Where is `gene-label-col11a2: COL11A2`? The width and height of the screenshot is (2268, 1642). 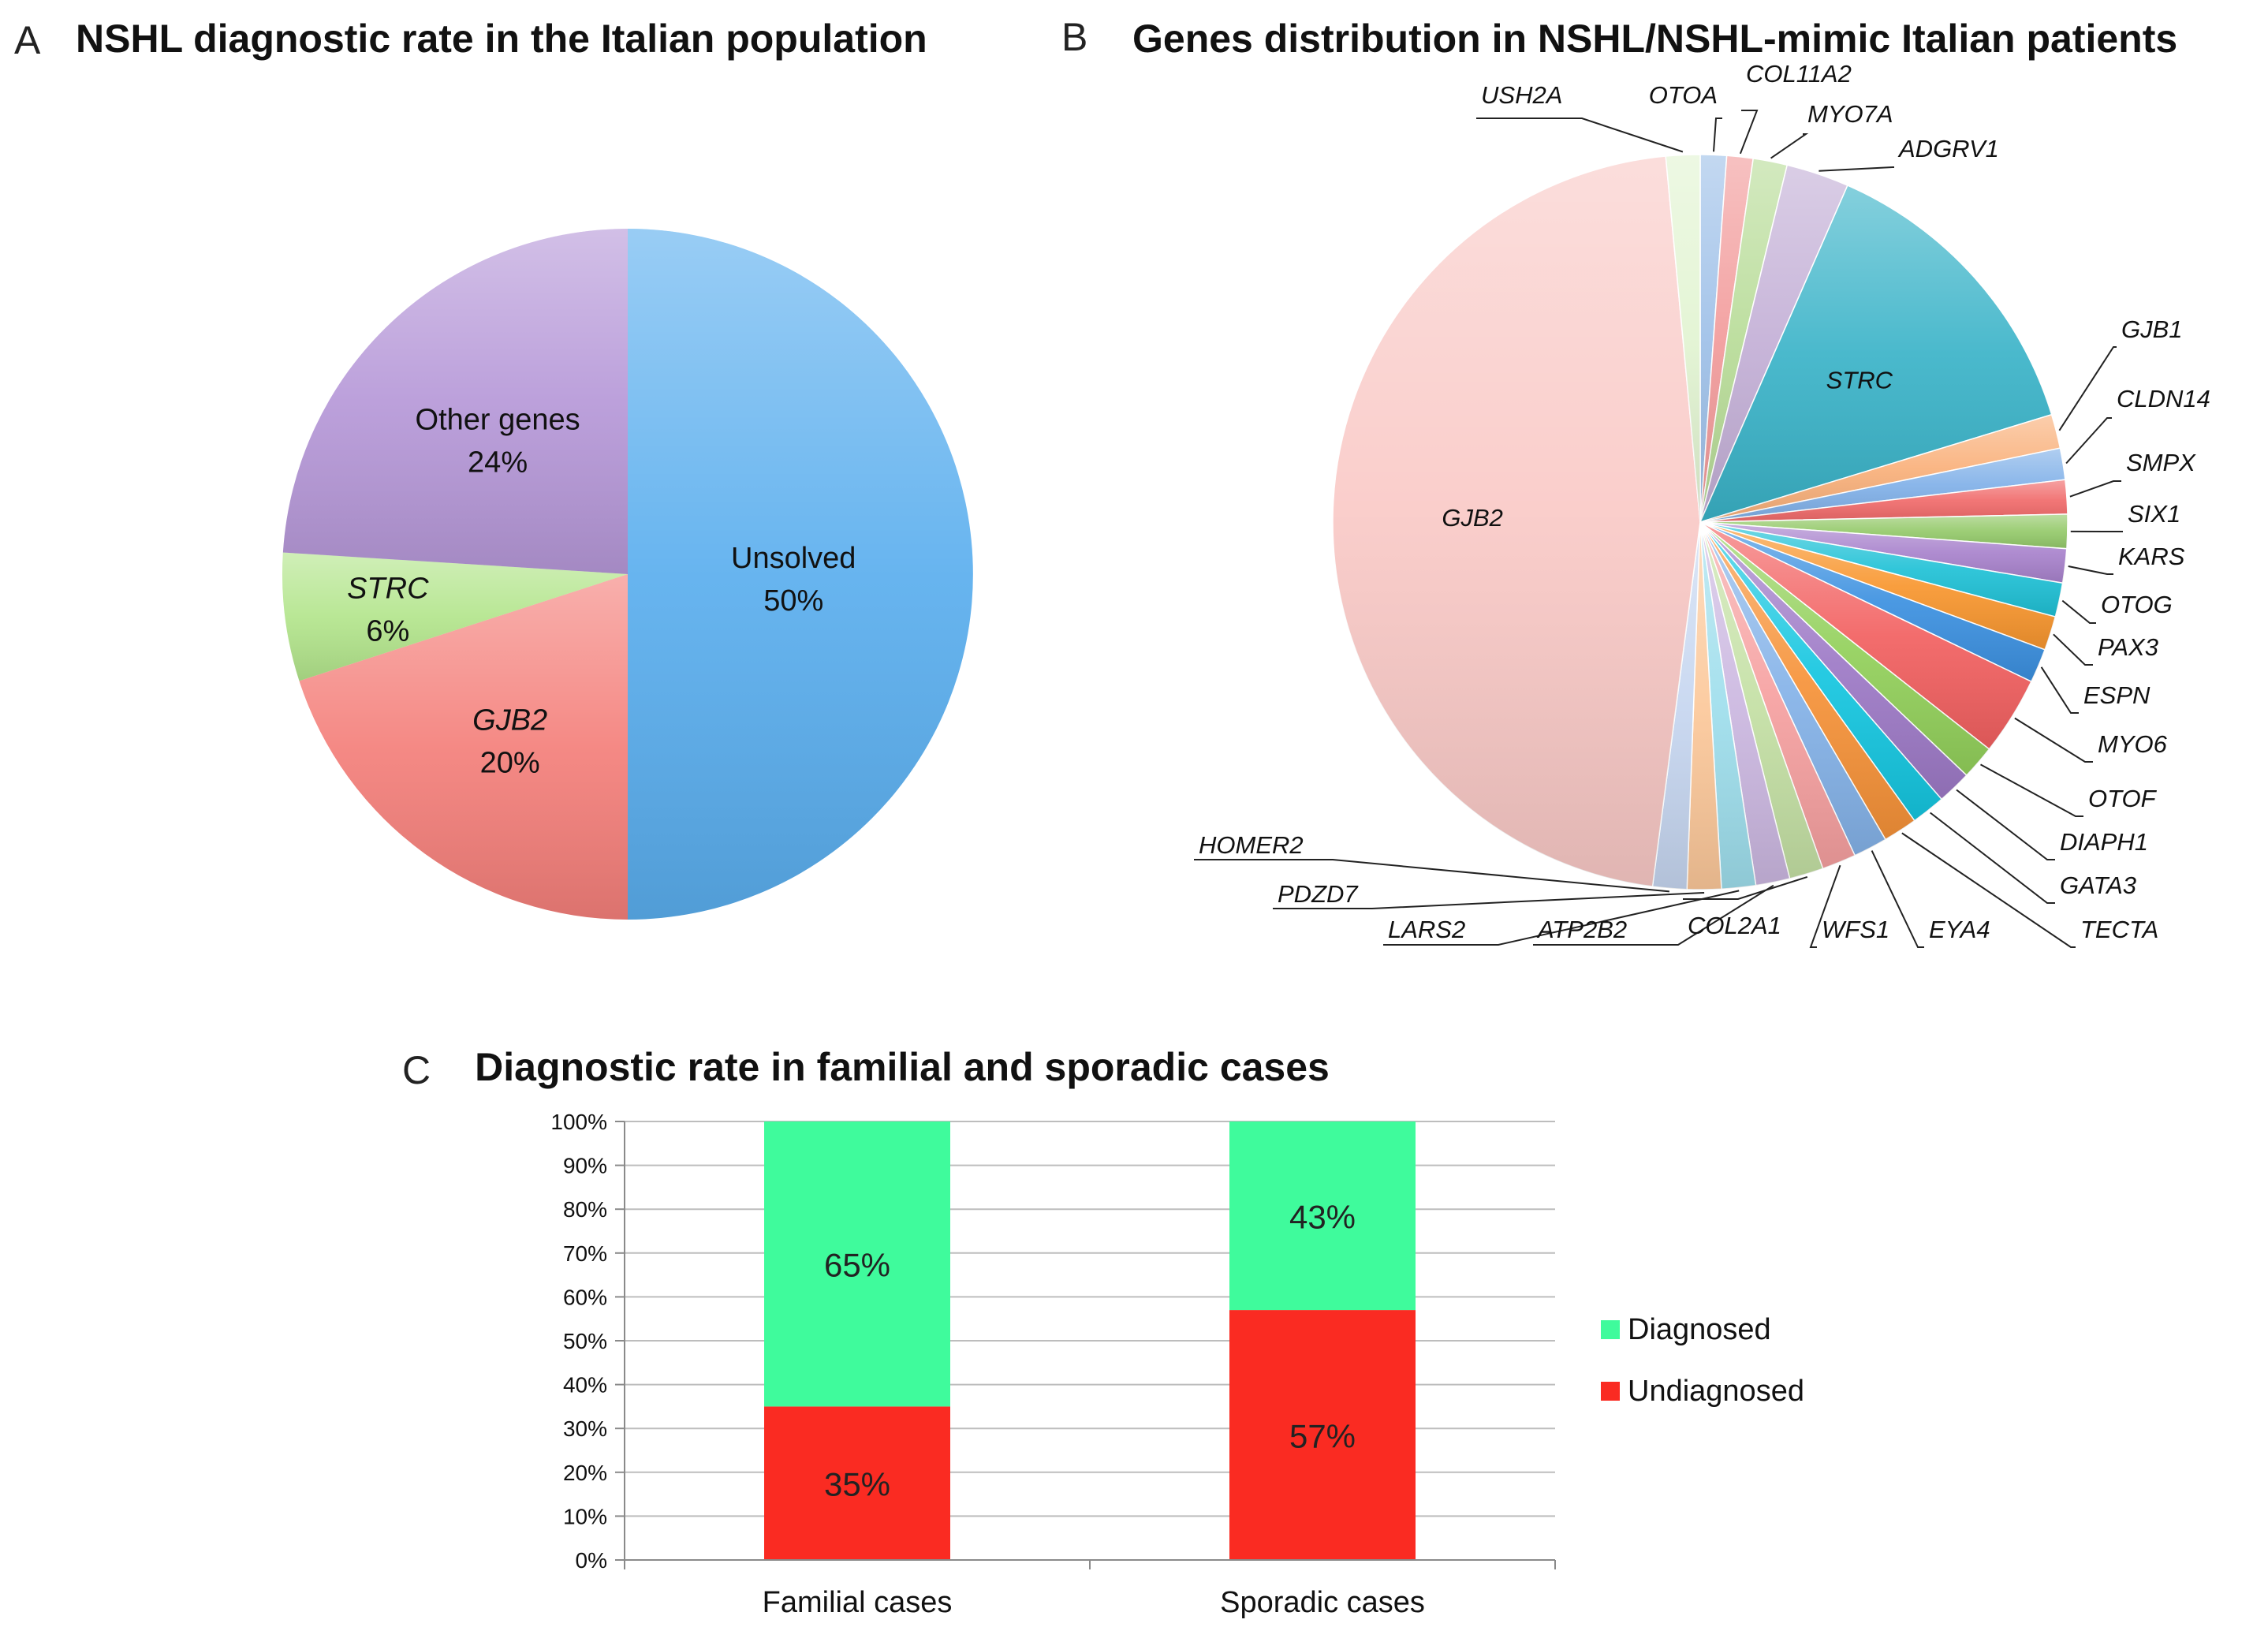 gene-label-col11a2: COL11A2 is located at coordinates (1799, 74).